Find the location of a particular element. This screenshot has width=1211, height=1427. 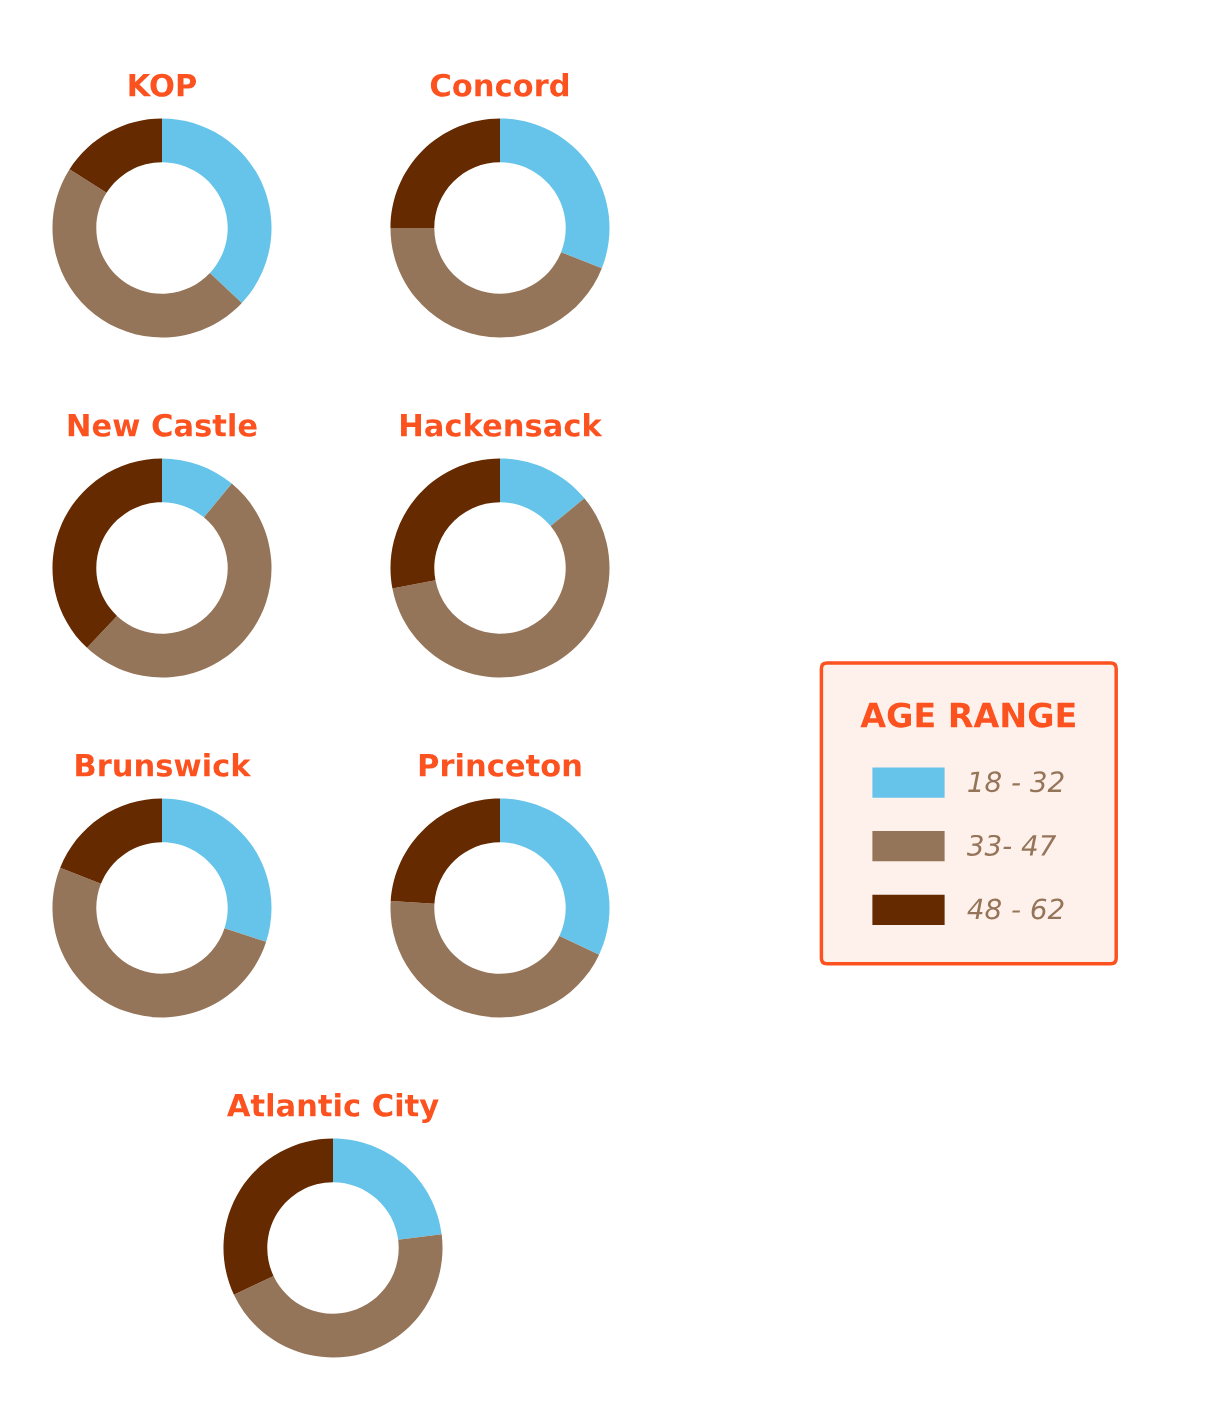

chart-title: Hackensack is located at coordinates (502, 425).